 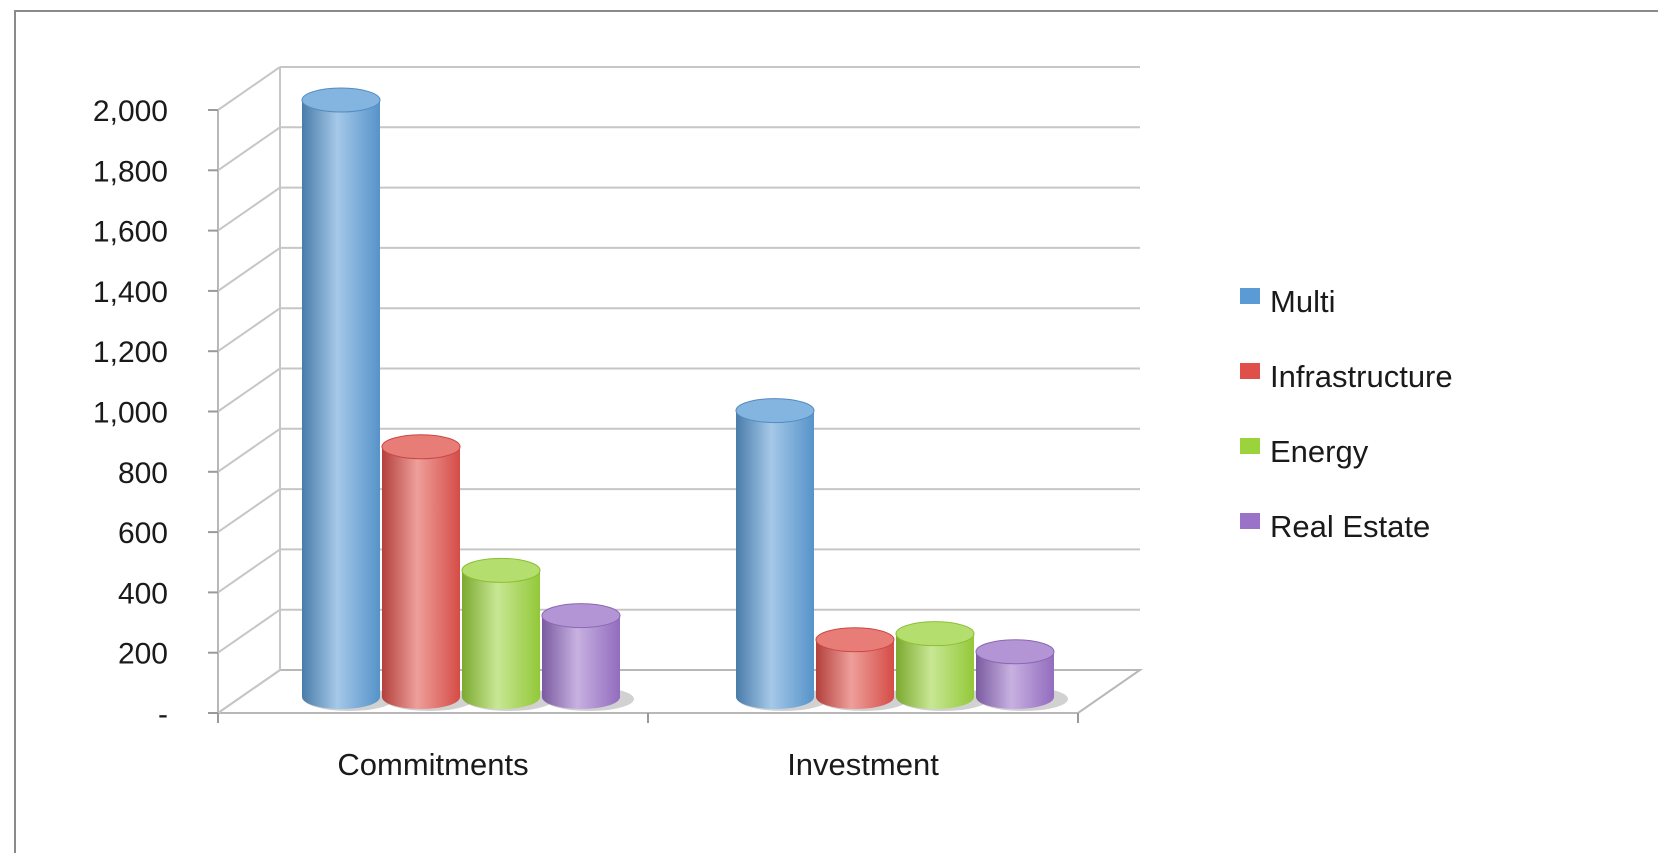 I want to click on legend-item: Energy, so click(x=1304, y=451).